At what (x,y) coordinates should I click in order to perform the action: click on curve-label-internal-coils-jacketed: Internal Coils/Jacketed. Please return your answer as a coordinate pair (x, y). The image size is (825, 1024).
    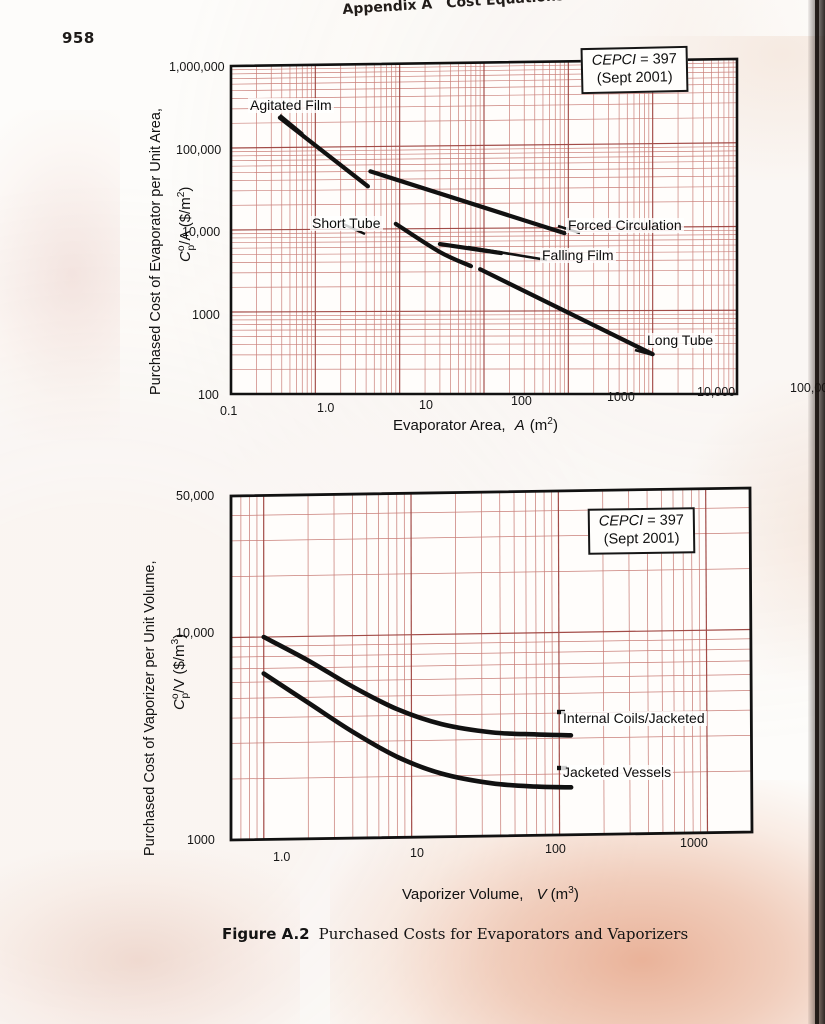
    Looking at the image, I should click on (634, 718).